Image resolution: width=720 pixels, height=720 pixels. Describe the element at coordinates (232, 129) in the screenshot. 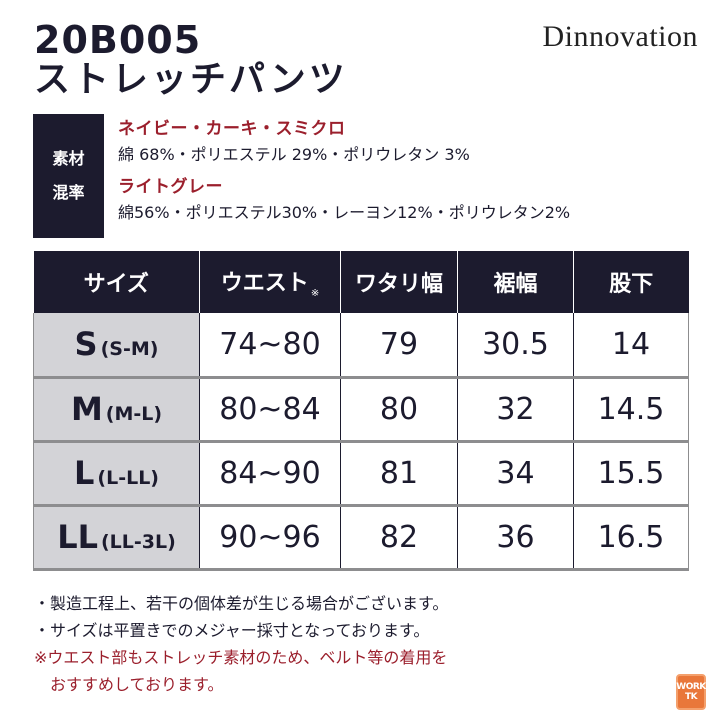

I see `material-colors-1: ネイビー・カーキ・スミクロ` at that location.